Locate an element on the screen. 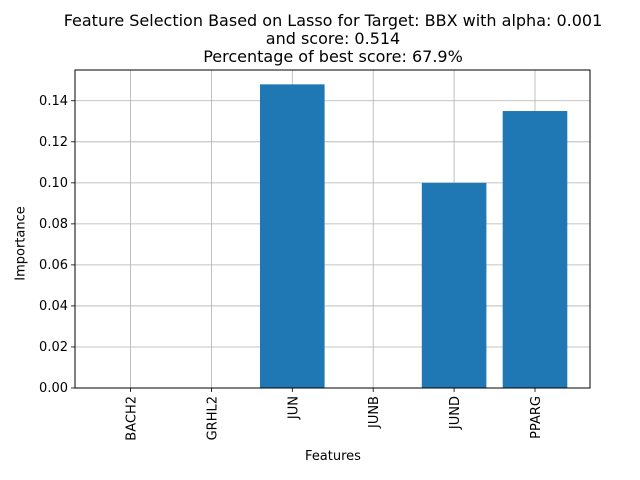 The width and height of the screenshot is (640, 480). y-axis-ticks: 0.00 0.02 0.04 0.06 0.08 0.10 0.12 0.14 is located at coordinates (57, 245).